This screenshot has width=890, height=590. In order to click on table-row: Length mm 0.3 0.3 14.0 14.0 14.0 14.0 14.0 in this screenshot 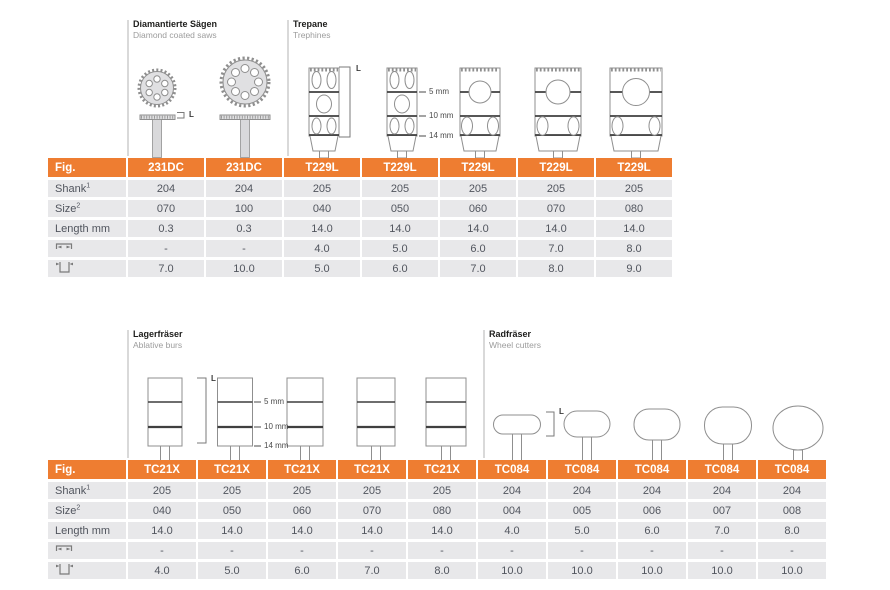, I will do `click(360, 228)`.